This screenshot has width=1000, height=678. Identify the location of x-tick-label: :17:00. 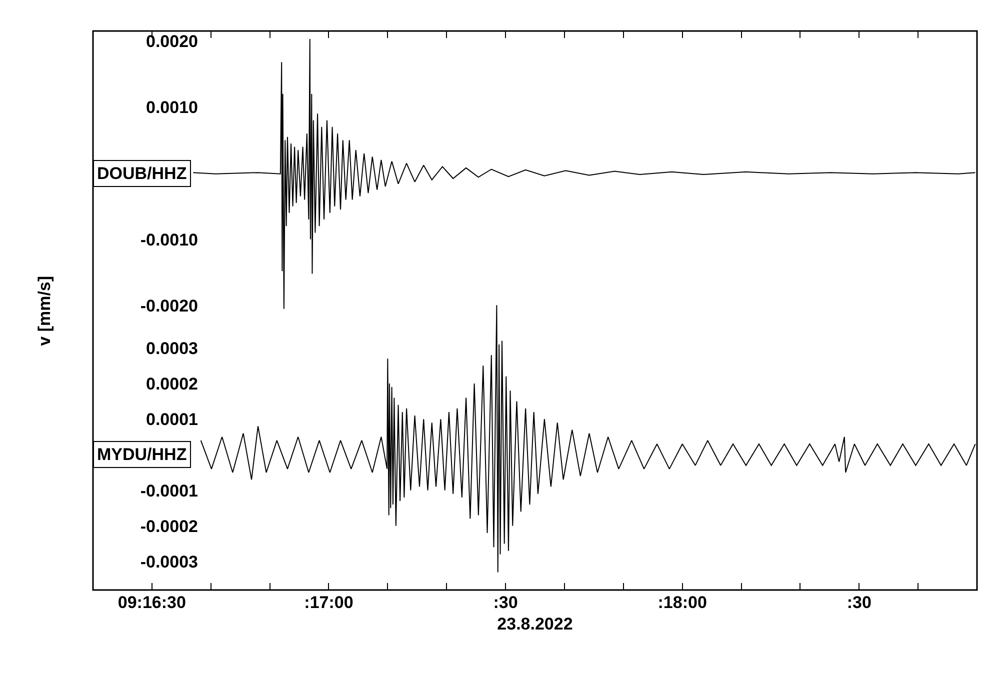
(329, 602).